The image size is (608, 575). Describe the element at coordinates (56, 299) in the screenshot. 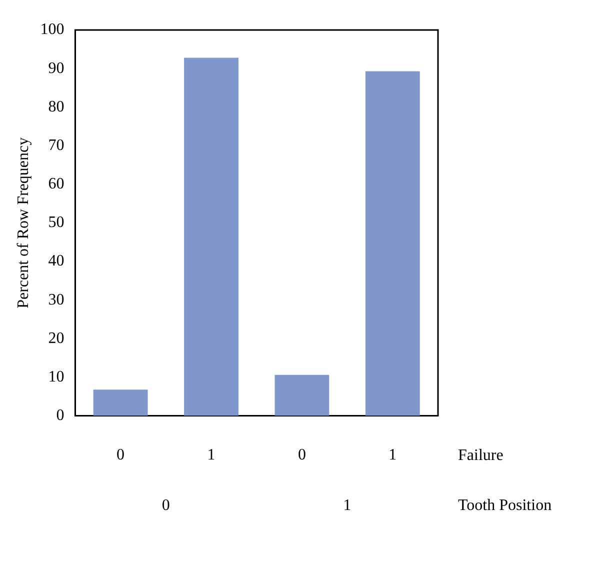

I see `y-tick-label: 30` at that location.